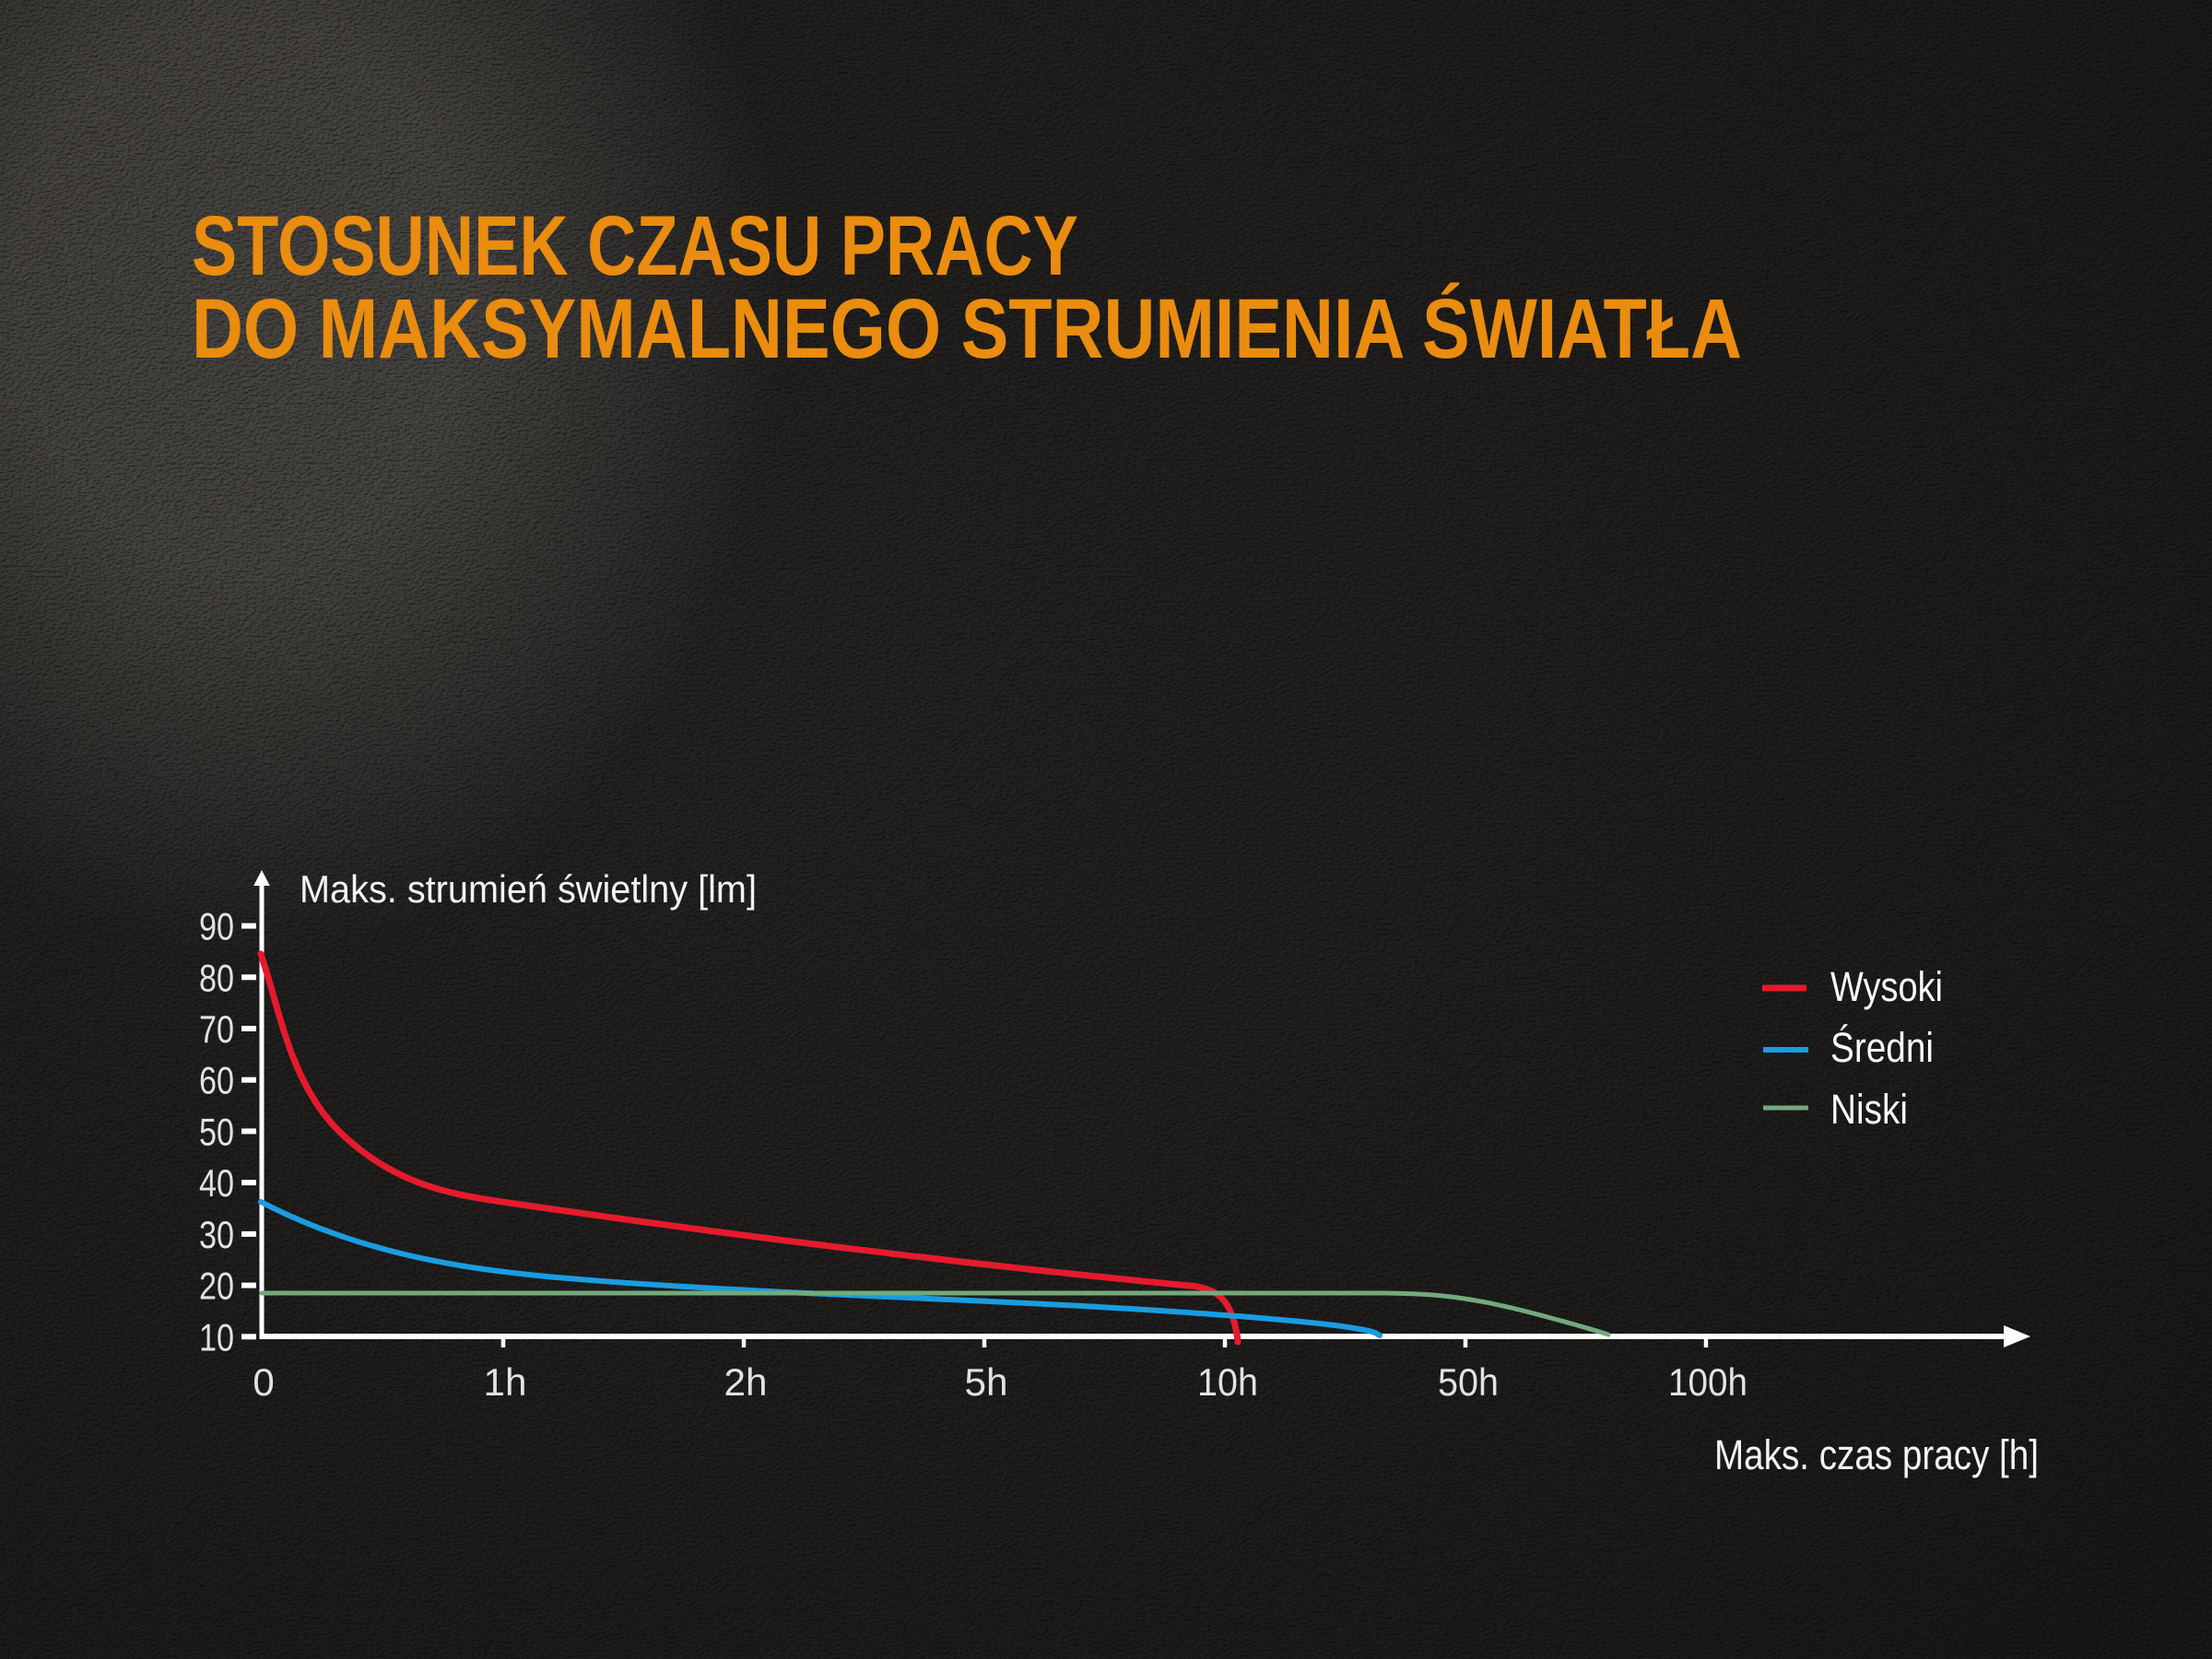 The height and width of the screenshot is (1659, 2212). I want to click on svg-text: Średni, so click(1882, 1047).